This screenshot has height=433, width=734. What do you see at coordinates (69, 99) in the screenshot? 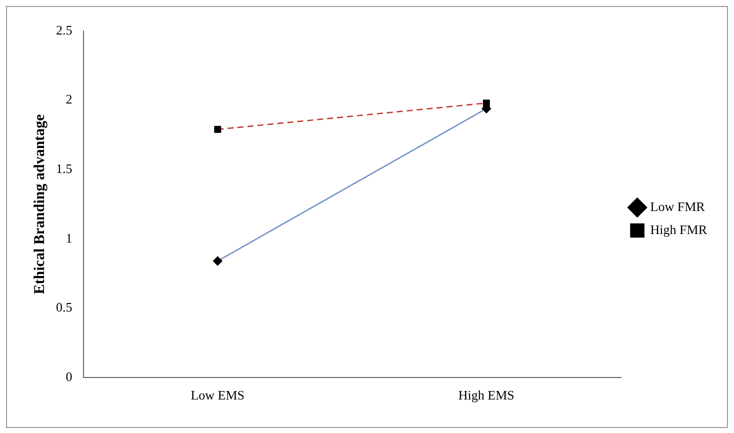
I see `y-tick-label: 2` at bounding box center [69, 99].